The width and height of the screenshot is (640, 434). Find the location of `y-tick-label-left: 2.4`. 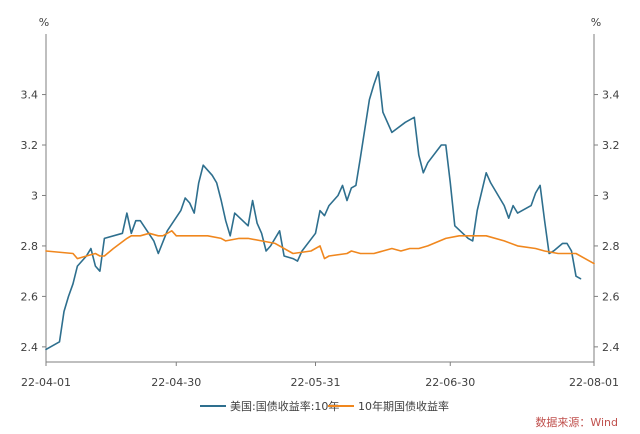

y-tick-label-left: 2.4 is located at coordinates (30, 347).